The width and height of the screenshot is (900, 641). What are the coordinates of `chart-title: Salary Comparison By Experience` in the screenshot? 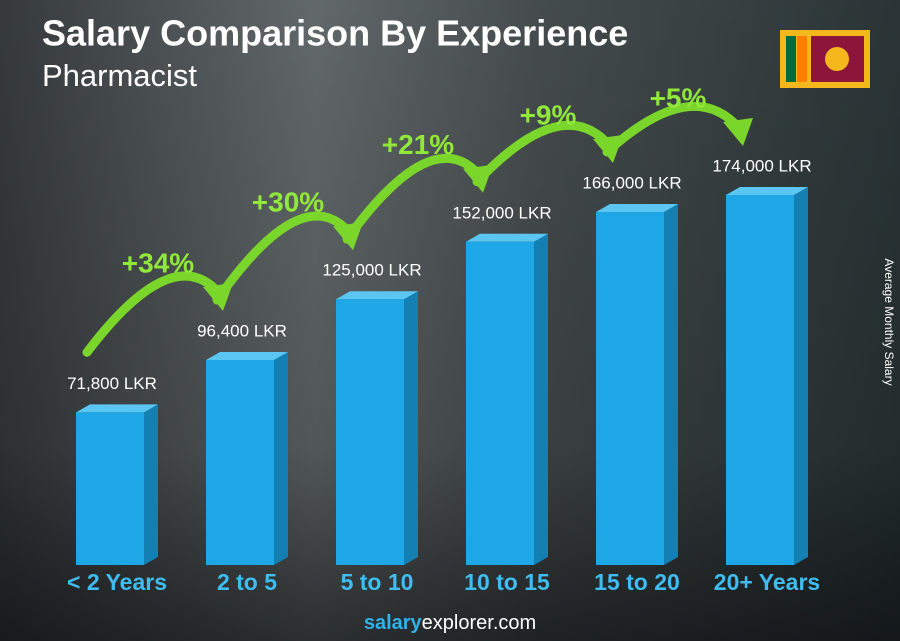 It's located at (335, 33).